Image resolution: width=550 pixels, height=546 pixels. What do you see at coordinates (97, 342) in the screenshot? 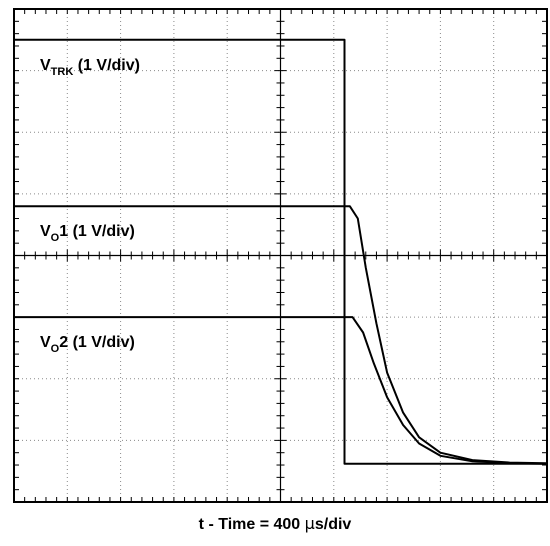
I see `label-tail: 2 (1 V/div)` at bounding box center [97, 342].